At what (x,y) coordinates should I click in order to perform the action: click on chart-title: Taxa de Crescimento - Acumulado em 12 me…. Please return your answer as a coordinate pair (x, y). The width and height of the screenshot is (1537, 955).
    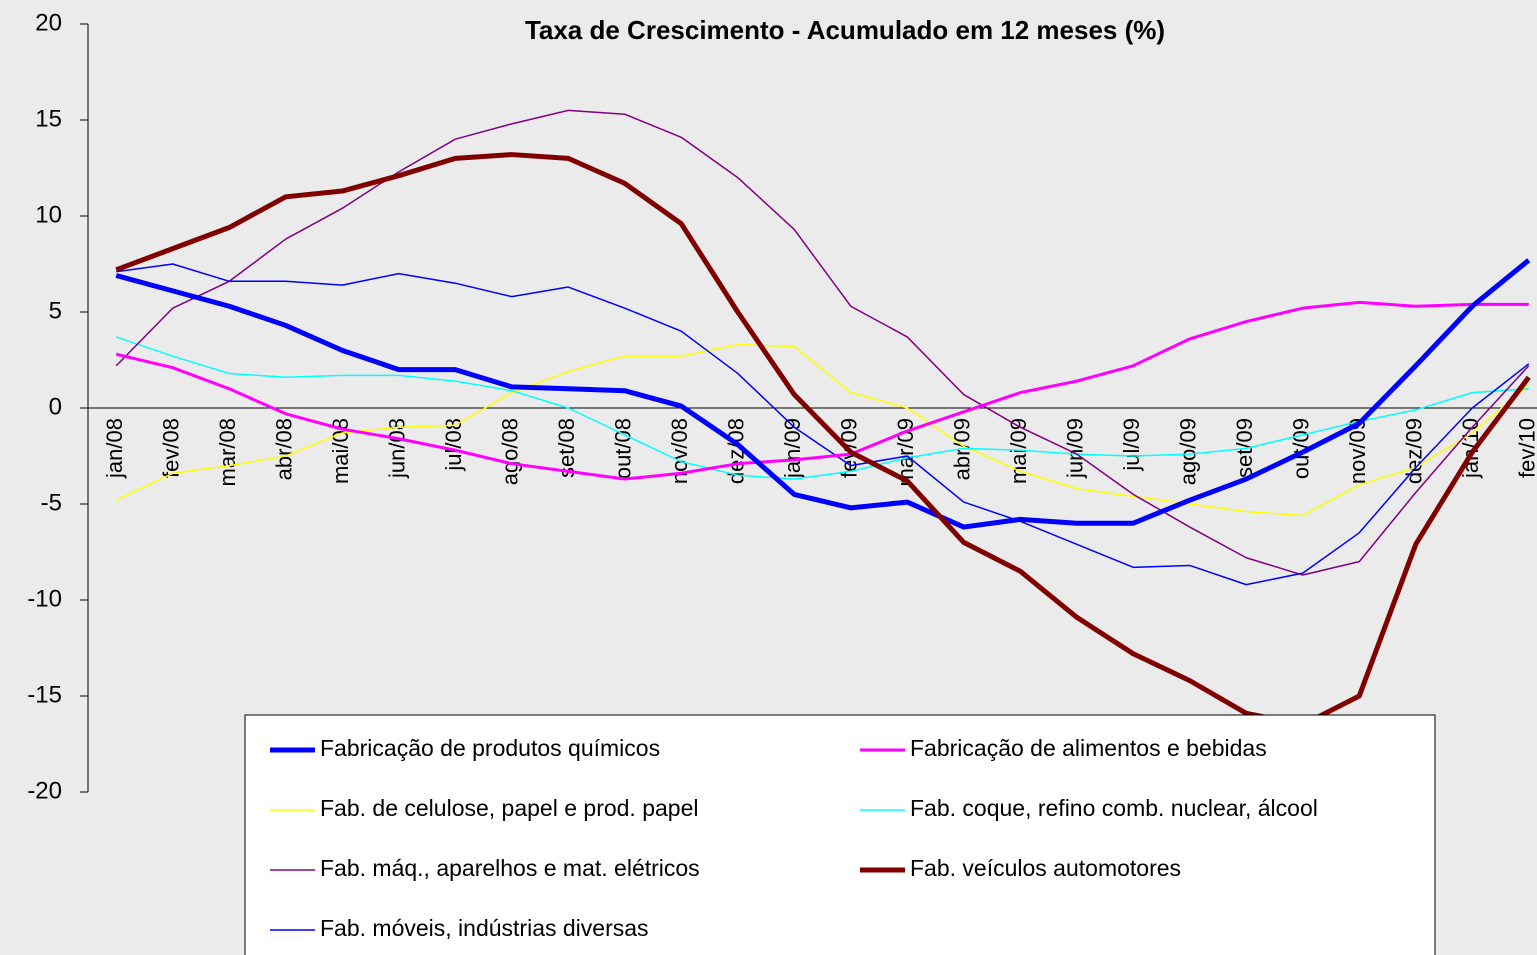
    Looking at the image, I should click on (845, 30).